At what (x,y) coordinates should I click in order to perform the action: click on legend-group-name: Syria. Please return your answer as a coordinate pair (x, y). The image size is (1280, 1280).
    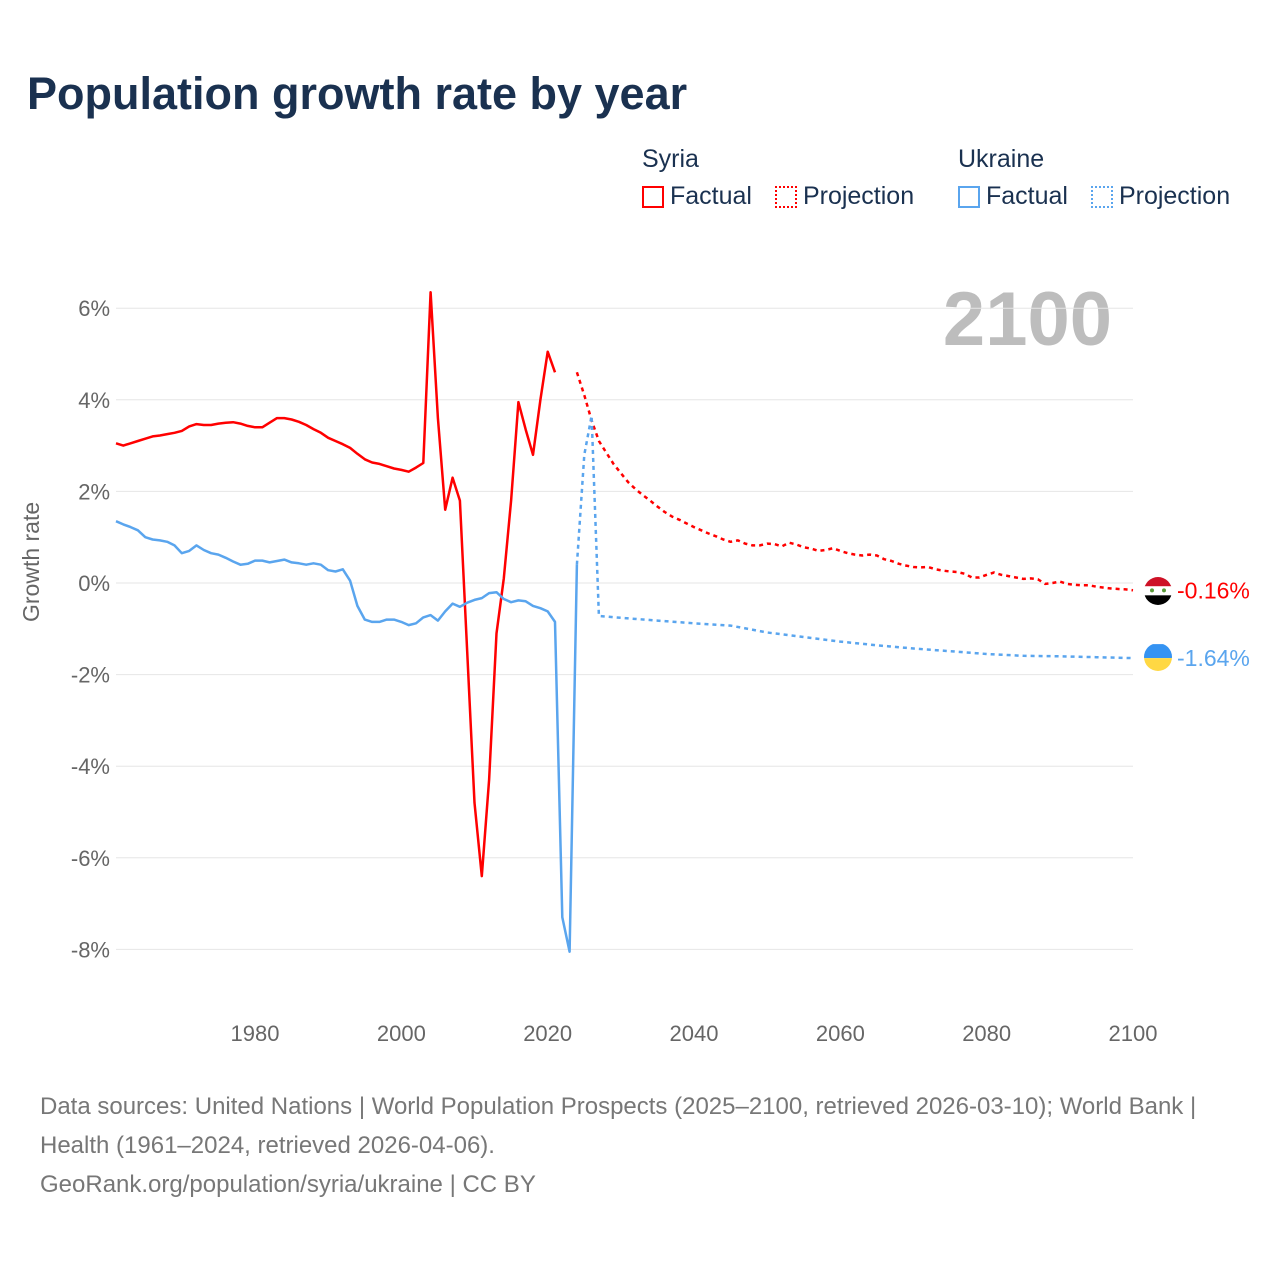
    Looking at the image, I should click on (670, 159).